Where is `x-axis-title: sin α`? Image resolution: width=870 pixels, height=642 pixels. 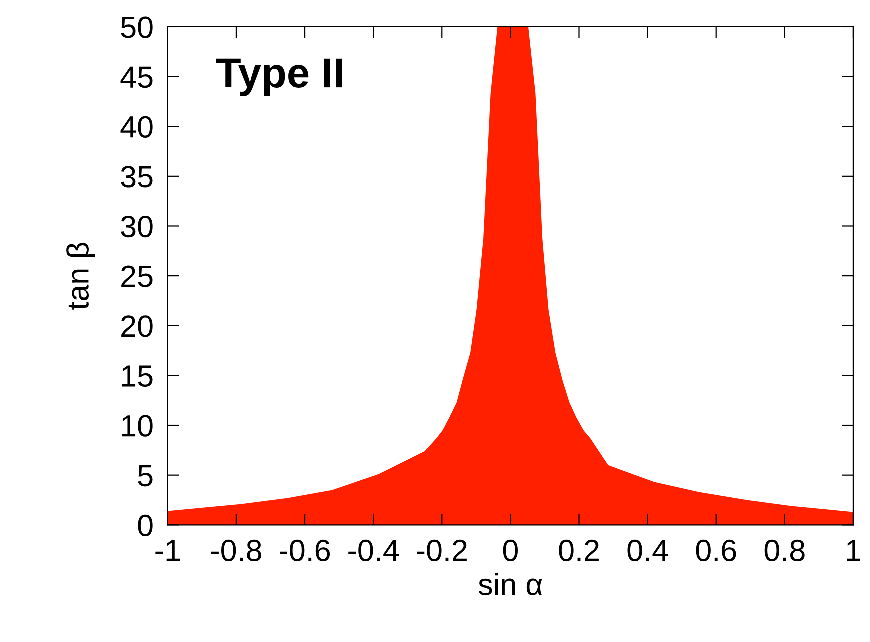 x-axis-title: sin α is located at coordinates (510, 584).